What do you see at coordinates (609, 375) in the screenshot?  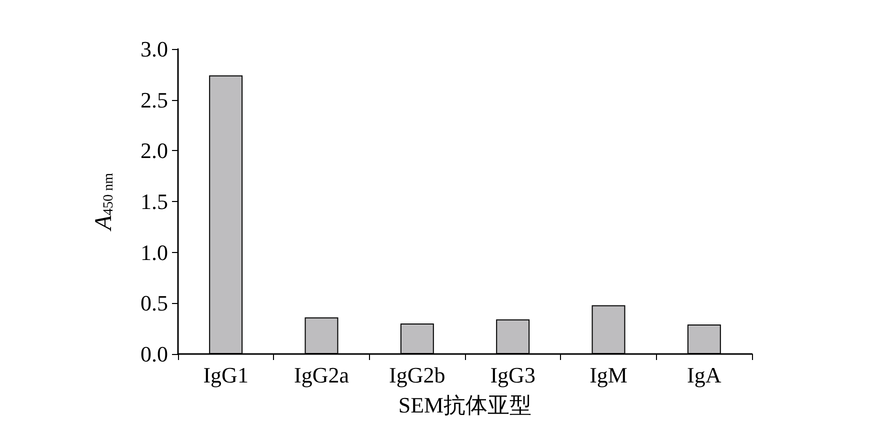 I see `x-tick-label: IgM` at bounding box center [609, 375].